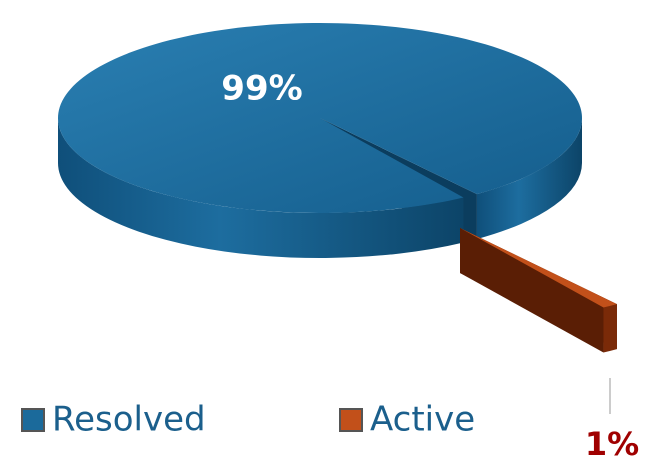 The height and width of the screenshot is (463, 651). I want to click on slice-top, so click(538, 268).